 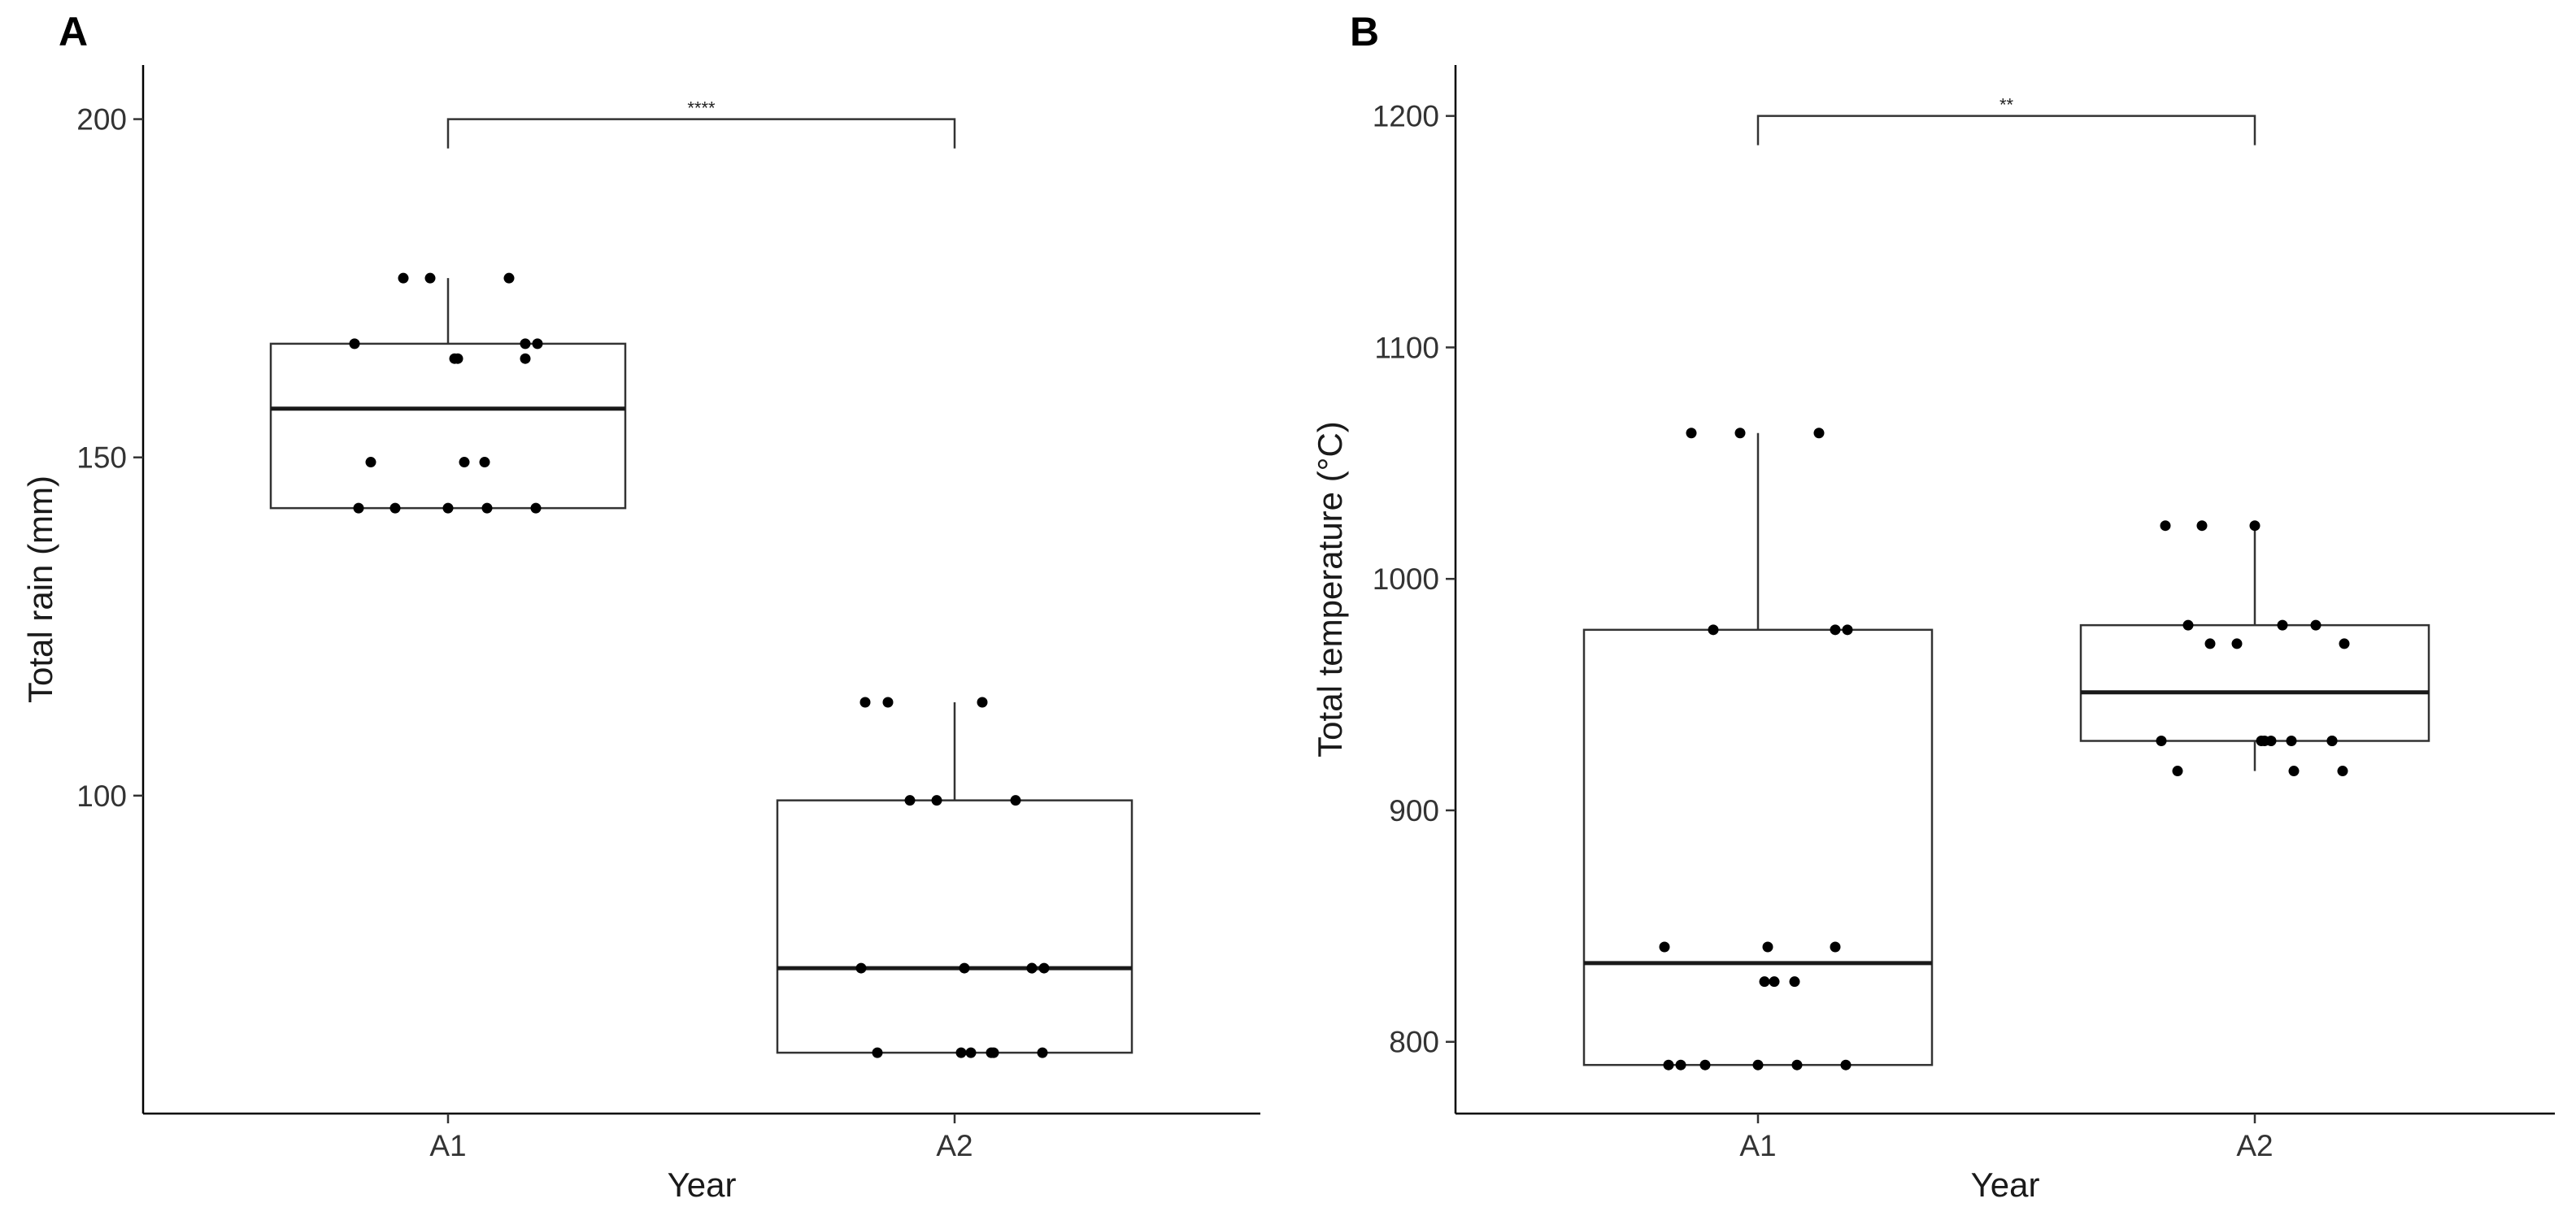 What do you see at coordinates (2006, 105) in the screenshot?
I see `significance-label: **` at bounding box center [2006, 105].